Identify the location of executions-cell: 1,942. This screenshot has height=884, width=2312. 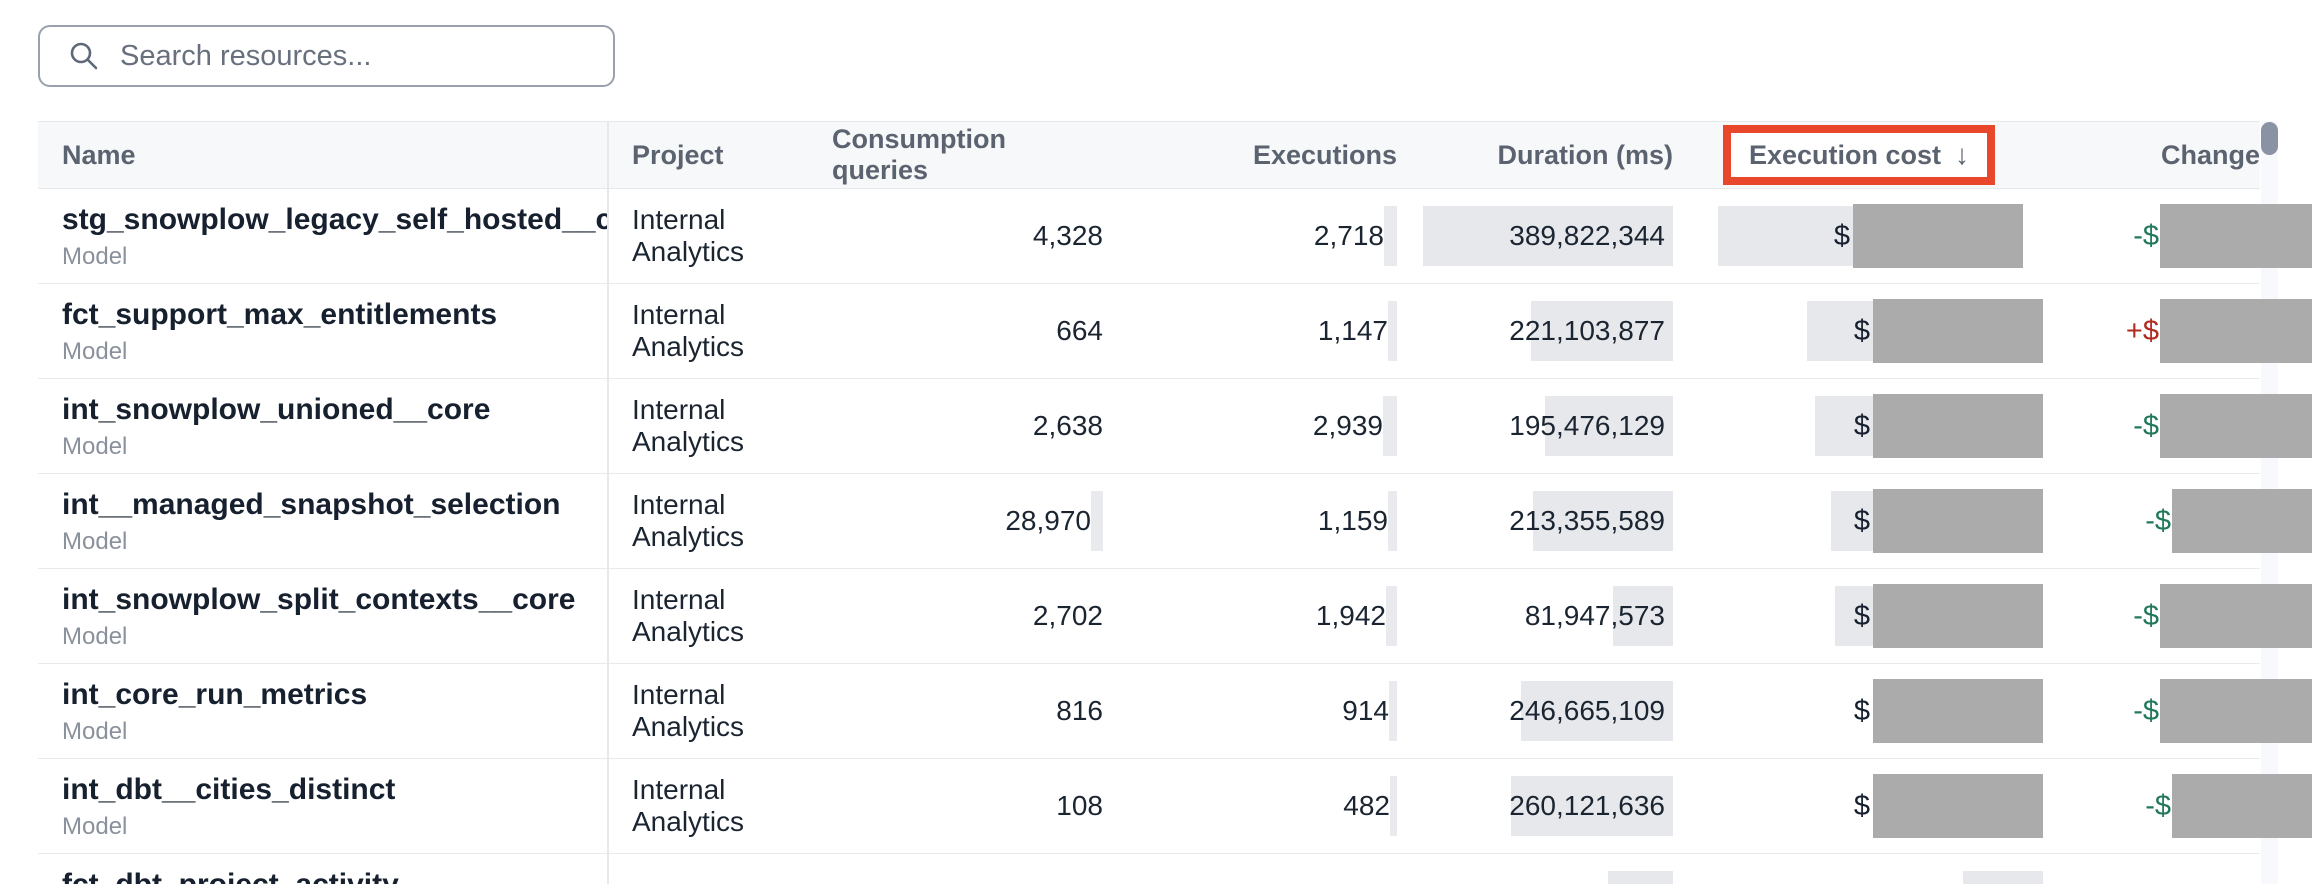
(1250, 616).